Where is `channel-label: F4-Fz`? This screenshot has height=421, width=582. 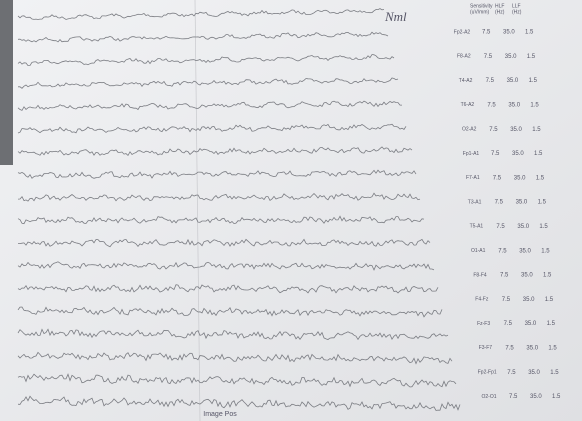 channel-label: F4-Fz is located at coordinates (482, 300).